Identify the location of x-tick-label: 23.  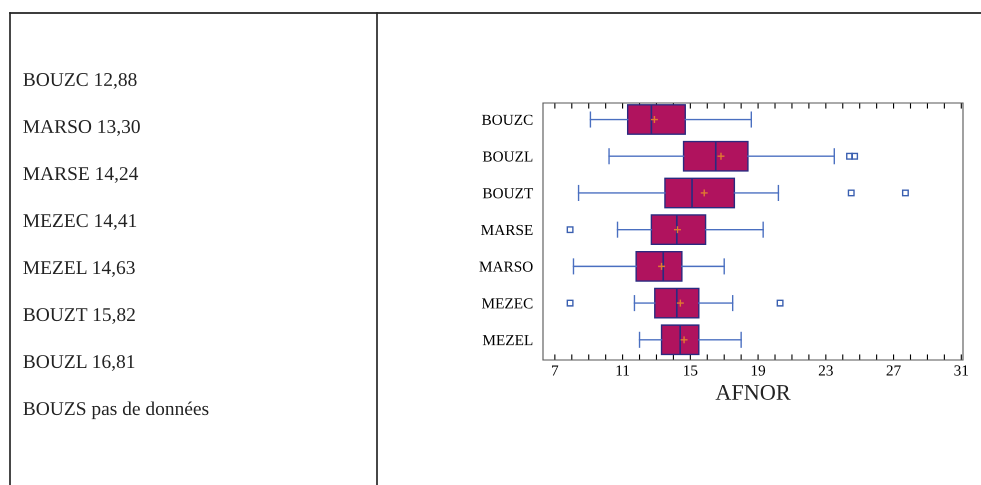
(825, 370).